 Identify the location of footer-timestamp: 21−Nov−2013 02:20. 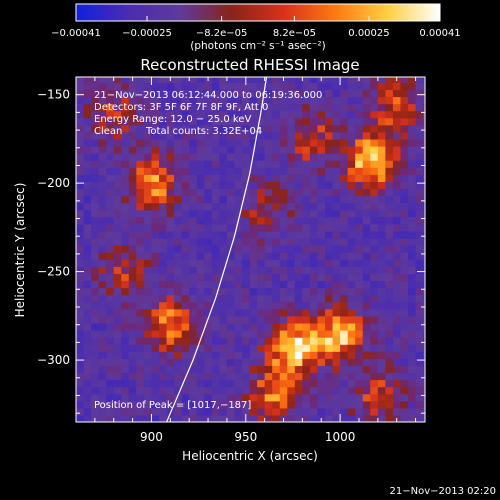
(443, 491).